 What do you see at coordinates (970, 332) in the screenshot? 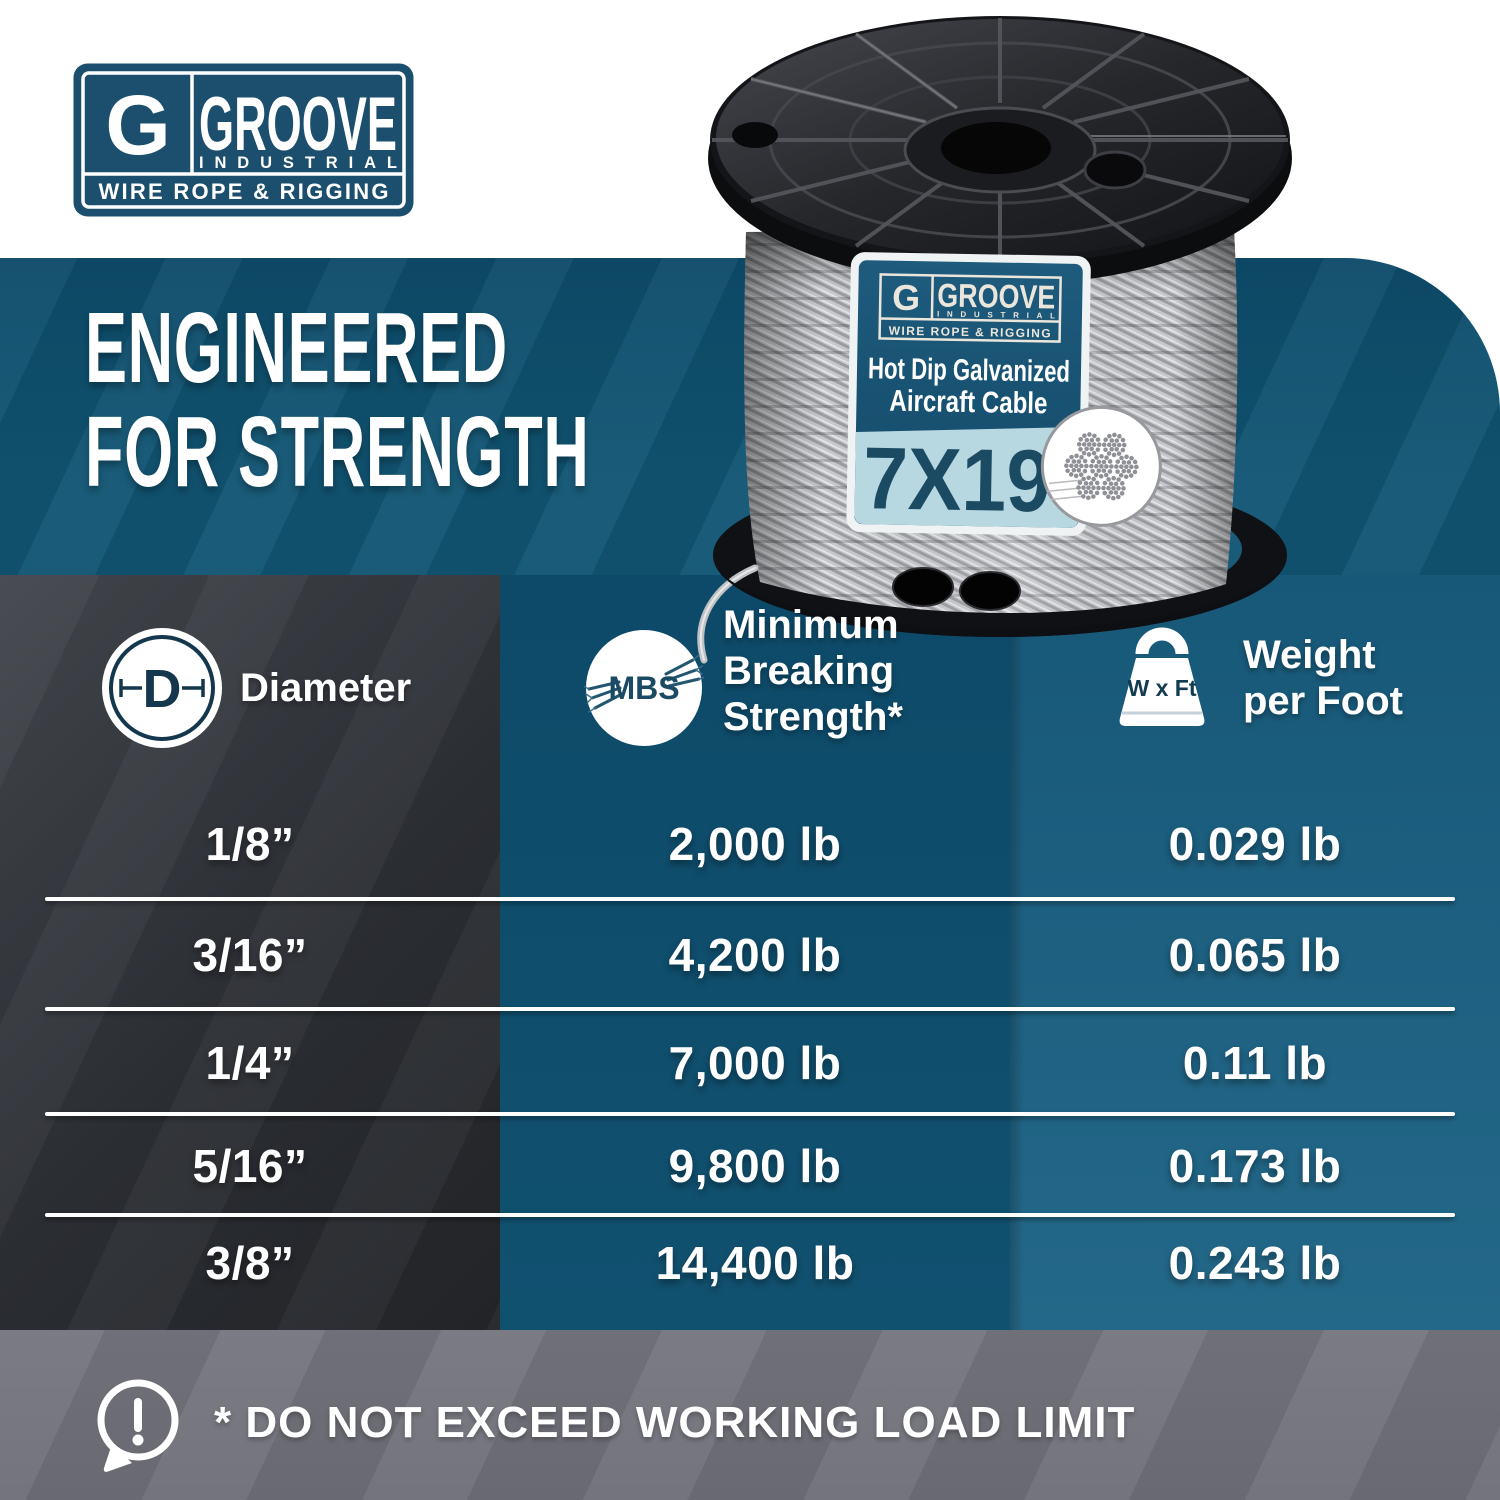
I see `label-brand-tagline: WIRE ROPE & RIGGING` at bounding box center [970, 332].